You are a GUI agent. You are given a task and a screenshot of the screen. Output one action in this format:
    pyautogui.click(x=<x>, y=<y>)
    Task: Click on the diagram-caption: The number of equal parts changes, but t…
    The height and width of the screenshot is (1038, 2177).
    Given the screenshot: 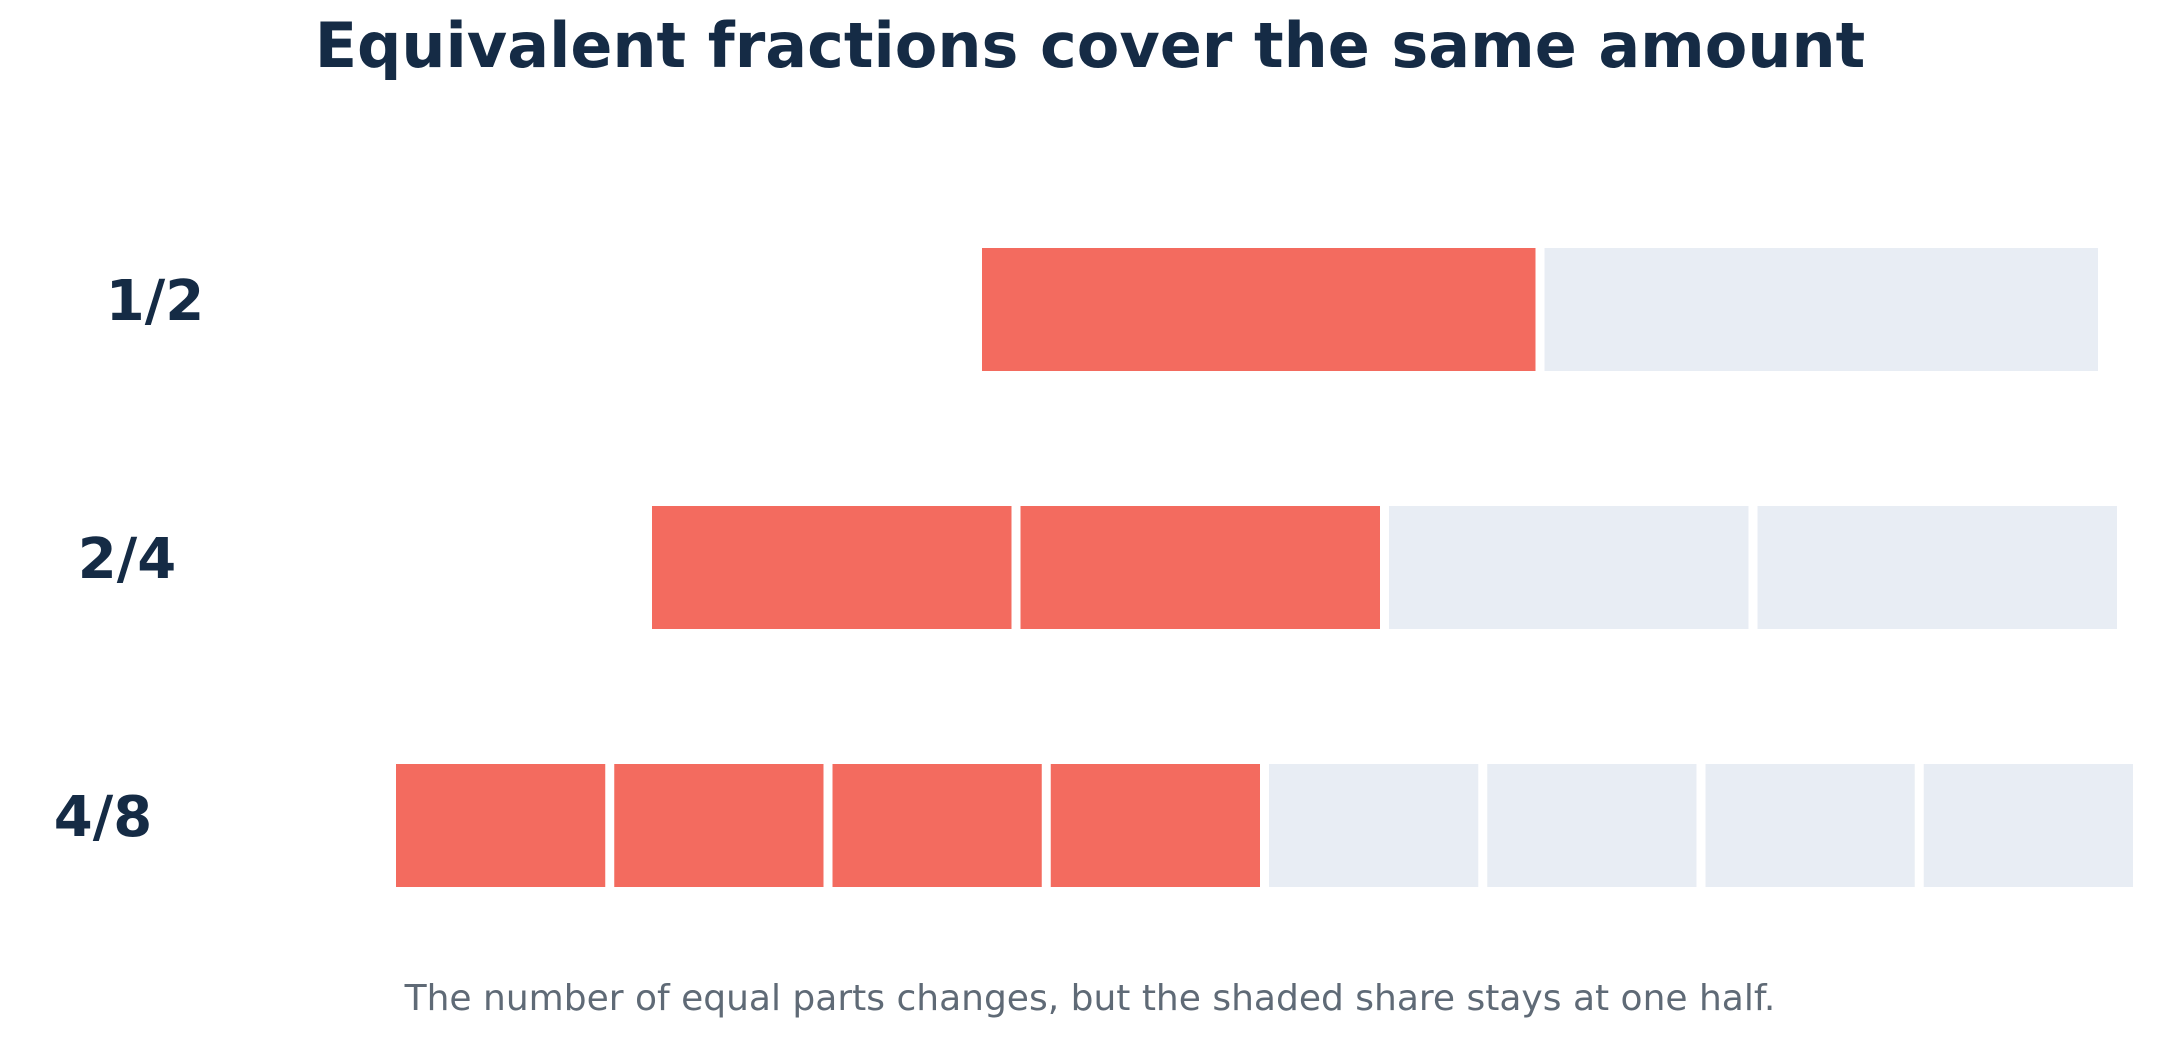 What is the action you would take?
    pyautogui.click(x=1090, y=998)
    